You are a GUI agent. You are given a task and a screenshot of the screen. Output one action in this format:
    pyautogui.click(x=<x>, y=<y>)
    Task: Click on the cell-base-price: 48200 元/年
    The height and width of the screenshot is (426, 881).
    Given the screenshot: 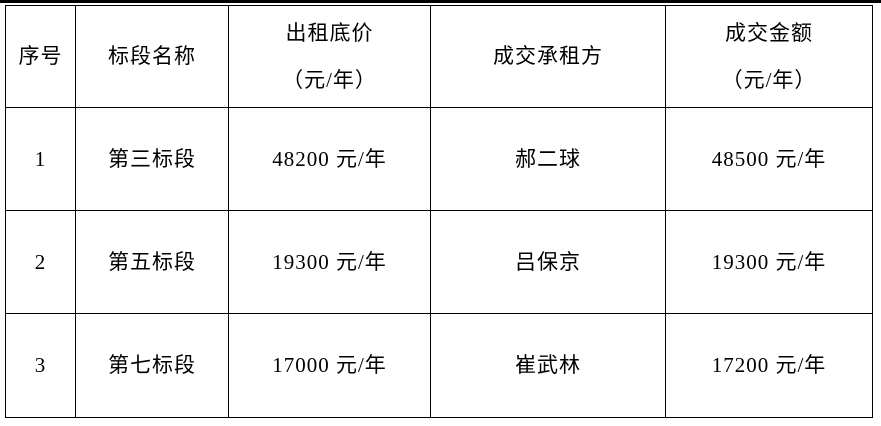 What is the action you would take?
    pyautogui.click(x=329, y=159)
    